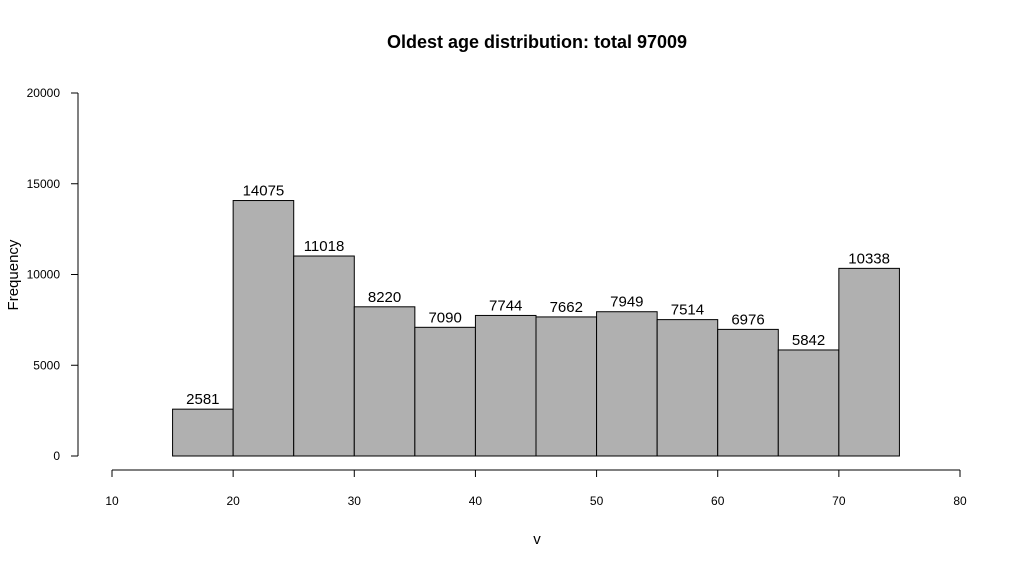 The height and width of the screenshot is (568, 1035). What do you see at coordinates (747, 319) in the screenshot?
I see `bar-value-label: 6976` at bounding box center [747, 319].